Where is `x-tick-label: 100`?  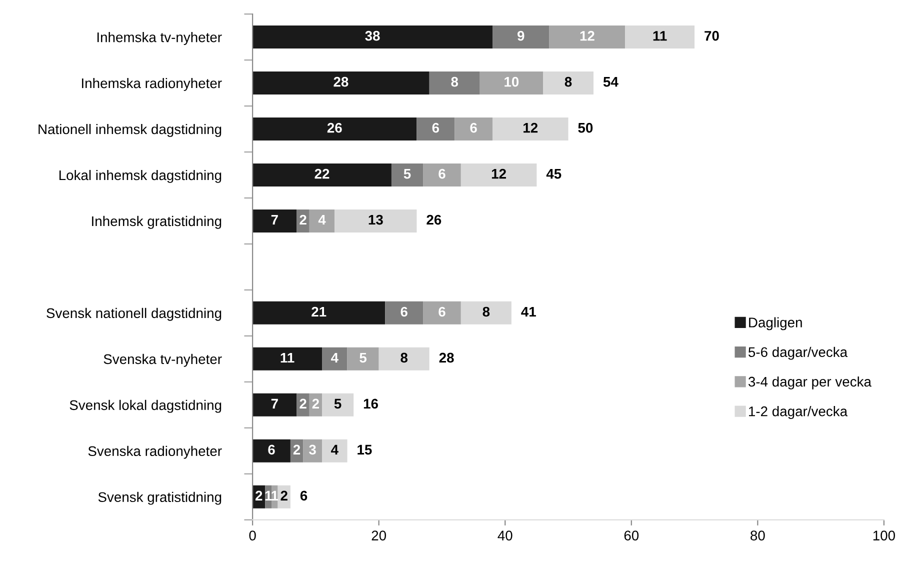
x-tick-label: 100 is located at coordinates (884, 535).